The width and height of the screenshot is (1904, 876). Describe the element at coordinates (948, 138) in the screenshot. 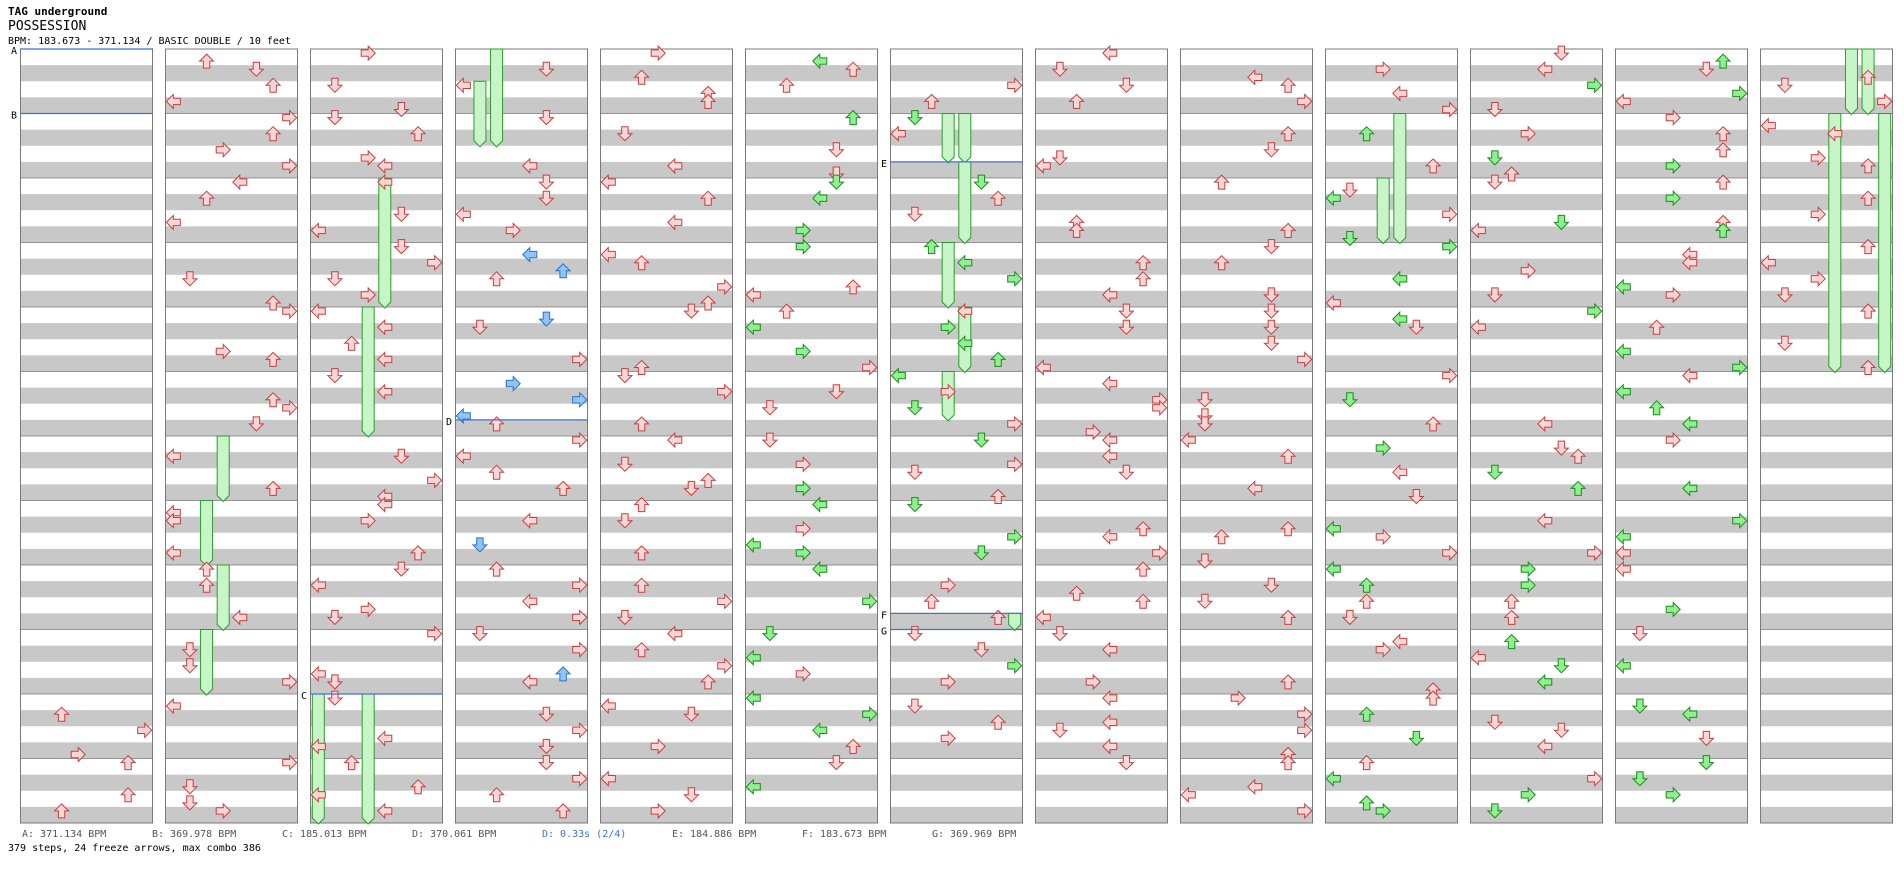

I see `freeze-arrow` at that location.